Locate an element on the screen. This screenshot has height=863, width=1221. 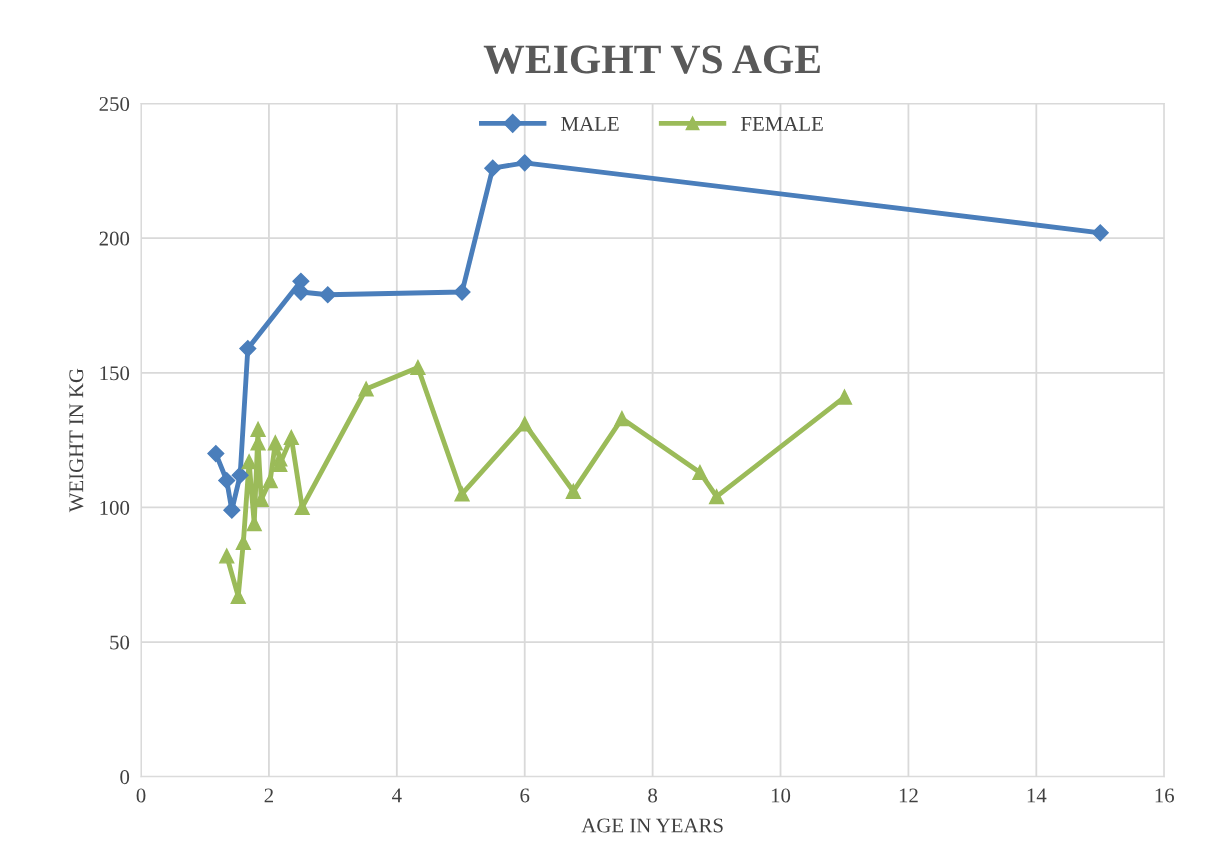
x-tick-label: 16 is located at coordinates (1165, 795).